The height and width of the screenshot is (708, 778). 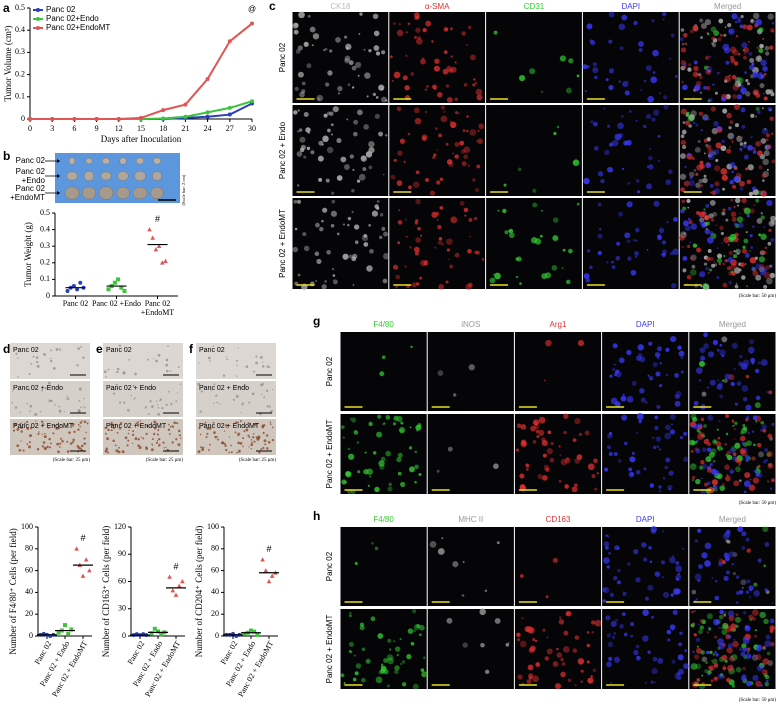 I want to click on y-tick-label: 0, so click(x=31, y=635).